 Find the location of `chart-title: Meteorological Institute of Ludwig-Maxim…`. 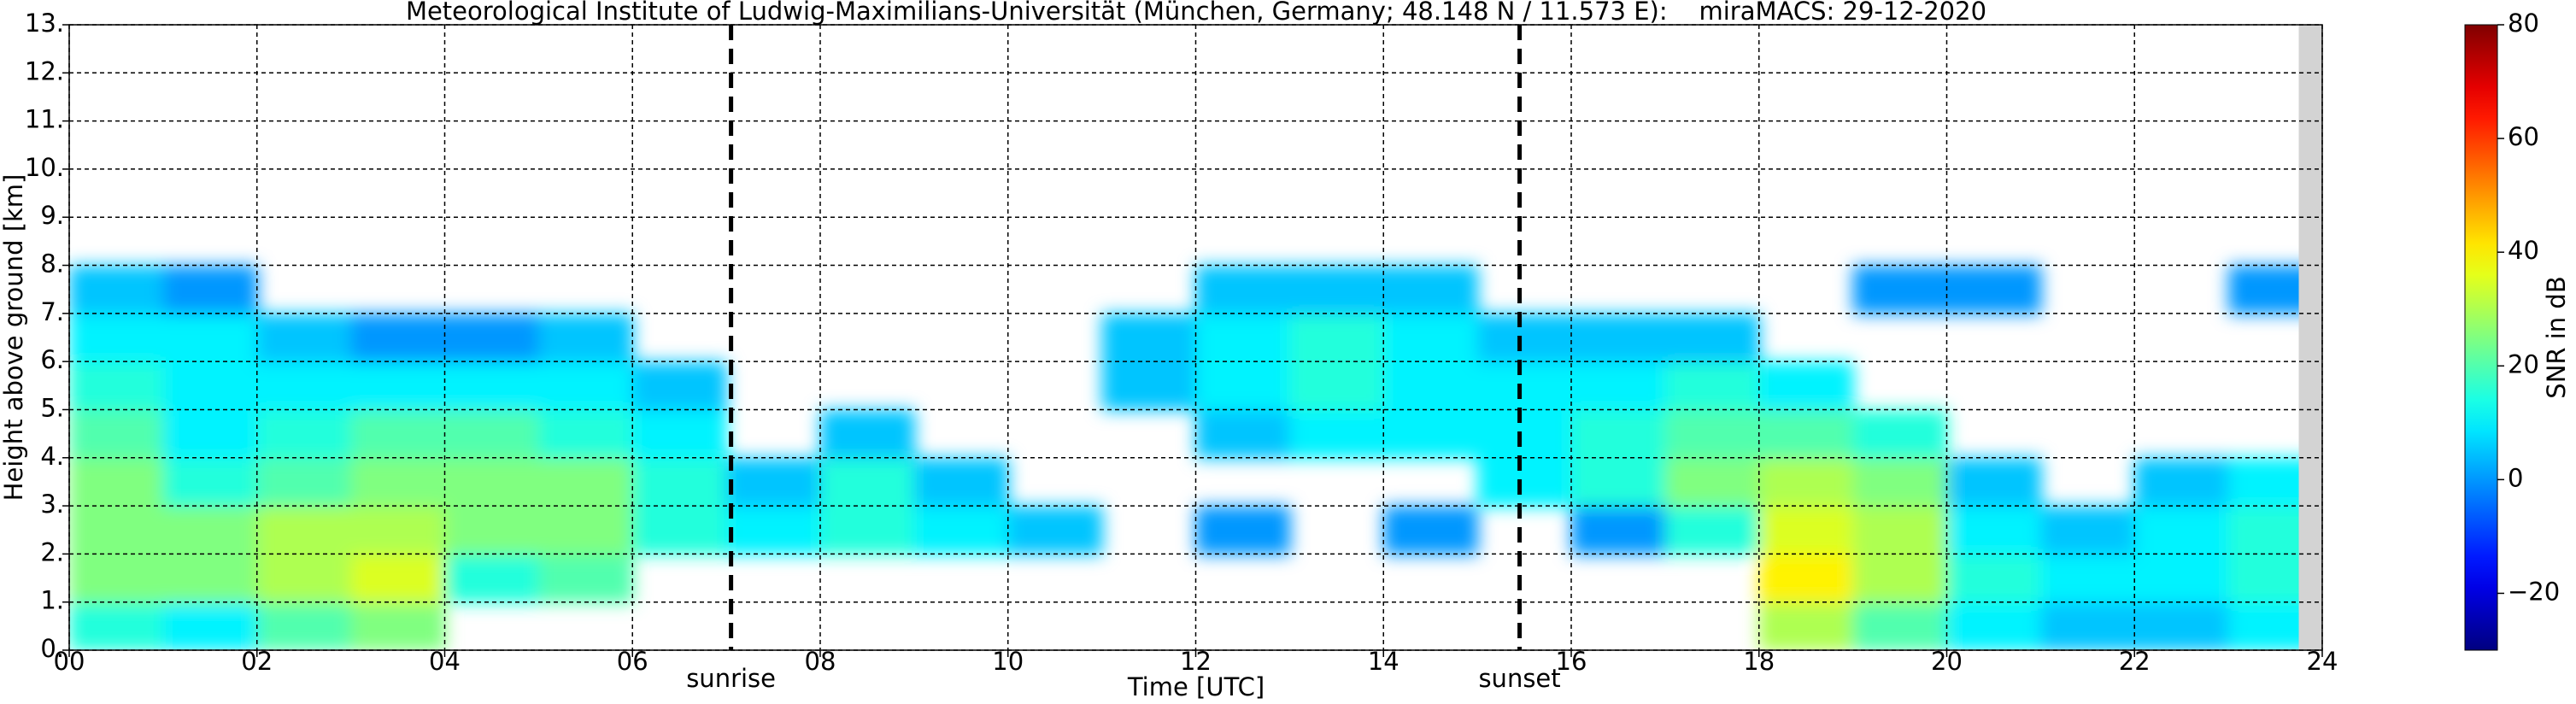

chart-title: Meteorological Institute of Ludwig-Maxim… is located at coordinates (1196, 13).